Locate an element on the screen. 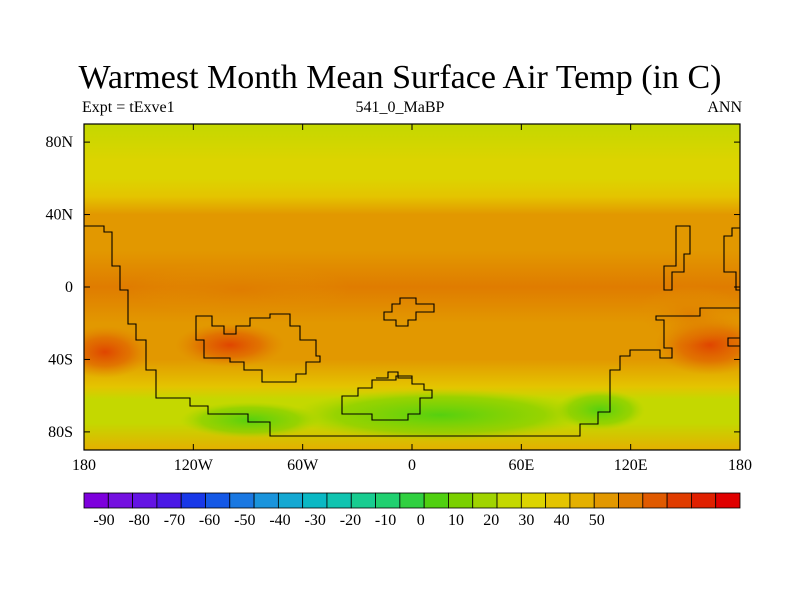 This screenshot has width=800, height=600. colorbar-label: -80 is located at coordinates (139, 520).